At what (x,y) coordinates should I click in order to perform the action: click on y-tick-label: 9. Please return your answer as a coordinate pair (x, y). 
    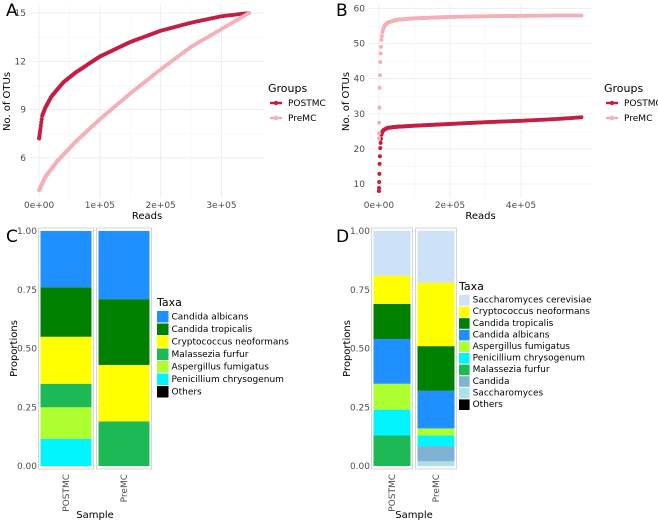
    Looking at the image, I should click on (23, 111).